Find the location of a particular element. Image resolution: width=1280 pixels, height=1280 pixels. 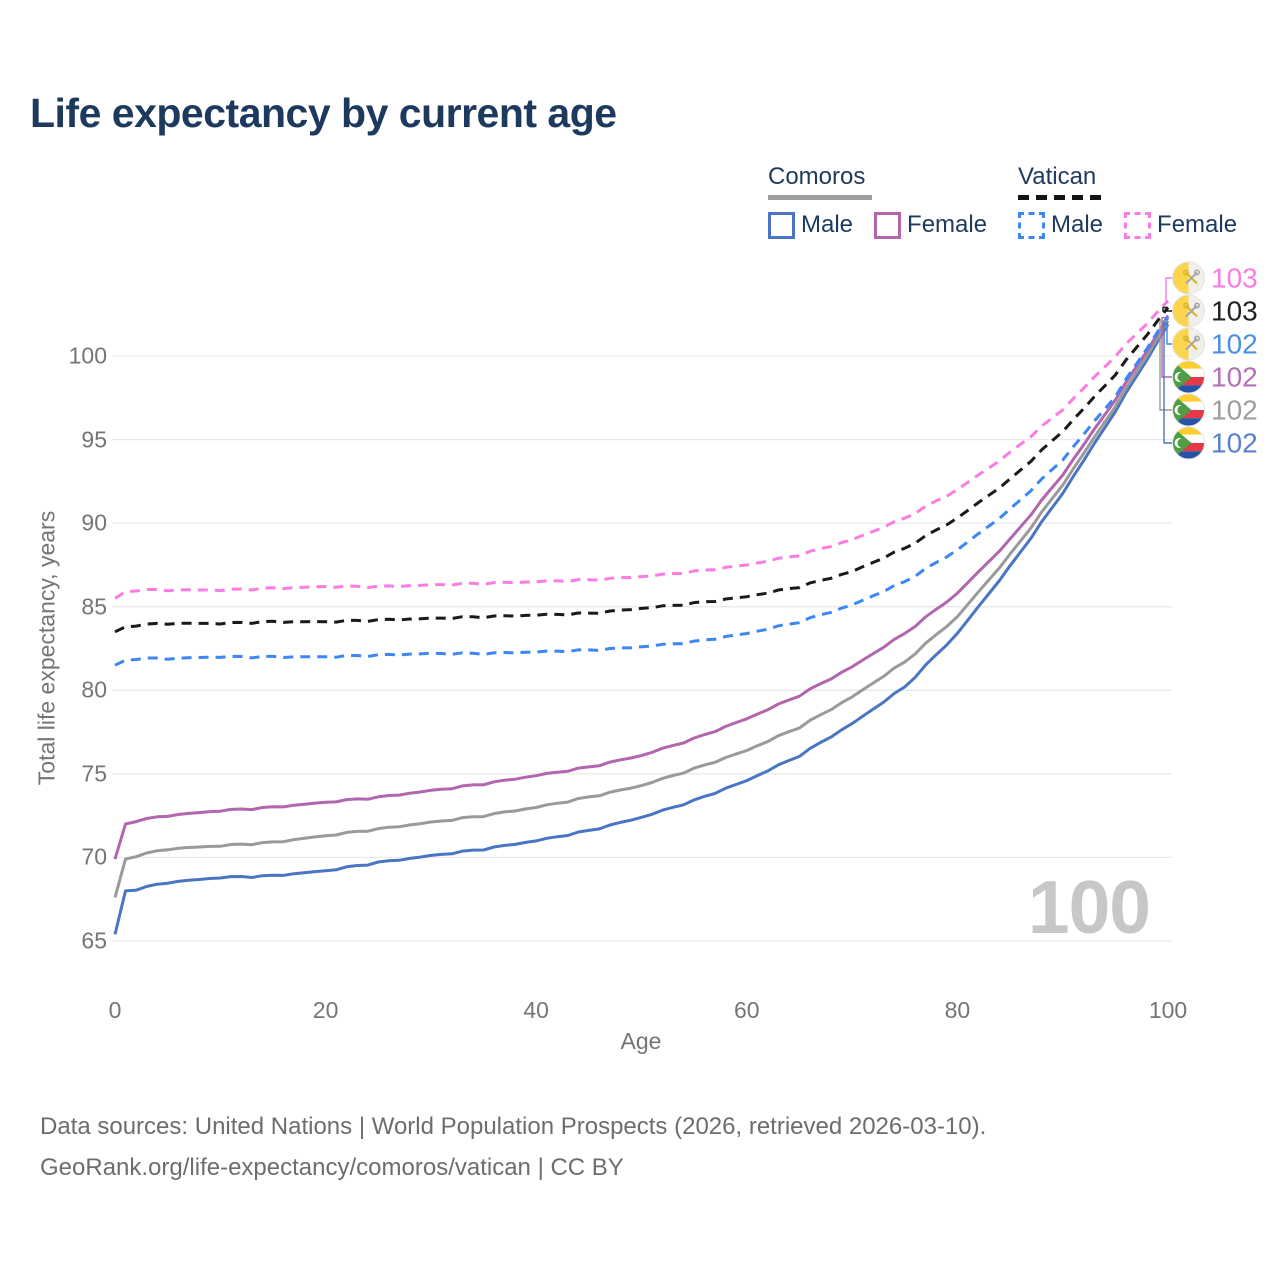

end-label-row-comoros_both: 102 is located at coordinates (1215, 410).